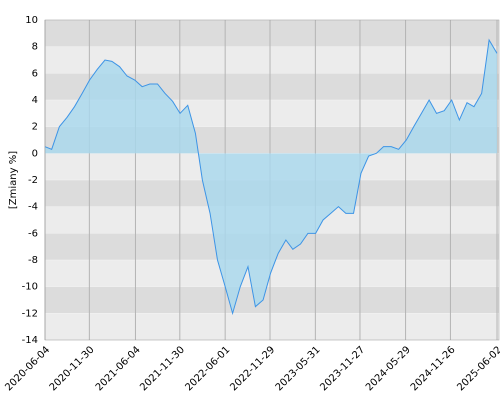 The height and width of the screenshot is (400, 500). What do you see at coordinates (13, 180) in the screenshot?
I see `y-axis-label: [Zmiany %]` at bounding box center [13, 180].